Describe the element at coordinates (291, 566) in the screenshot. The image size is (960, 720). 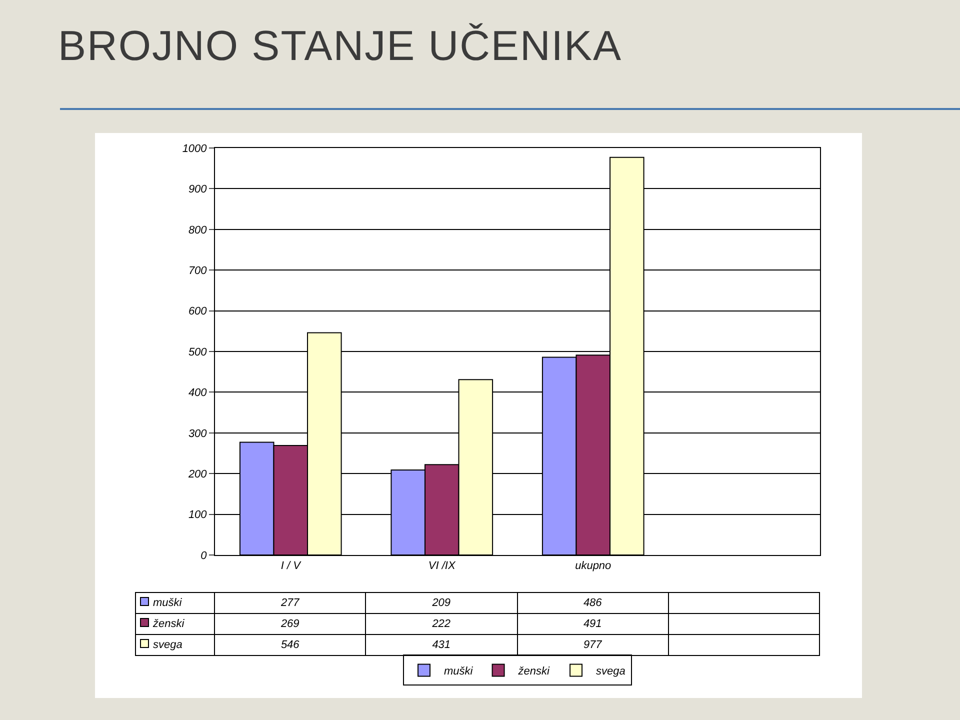
I see `x-tick-label: I / V` at that location.